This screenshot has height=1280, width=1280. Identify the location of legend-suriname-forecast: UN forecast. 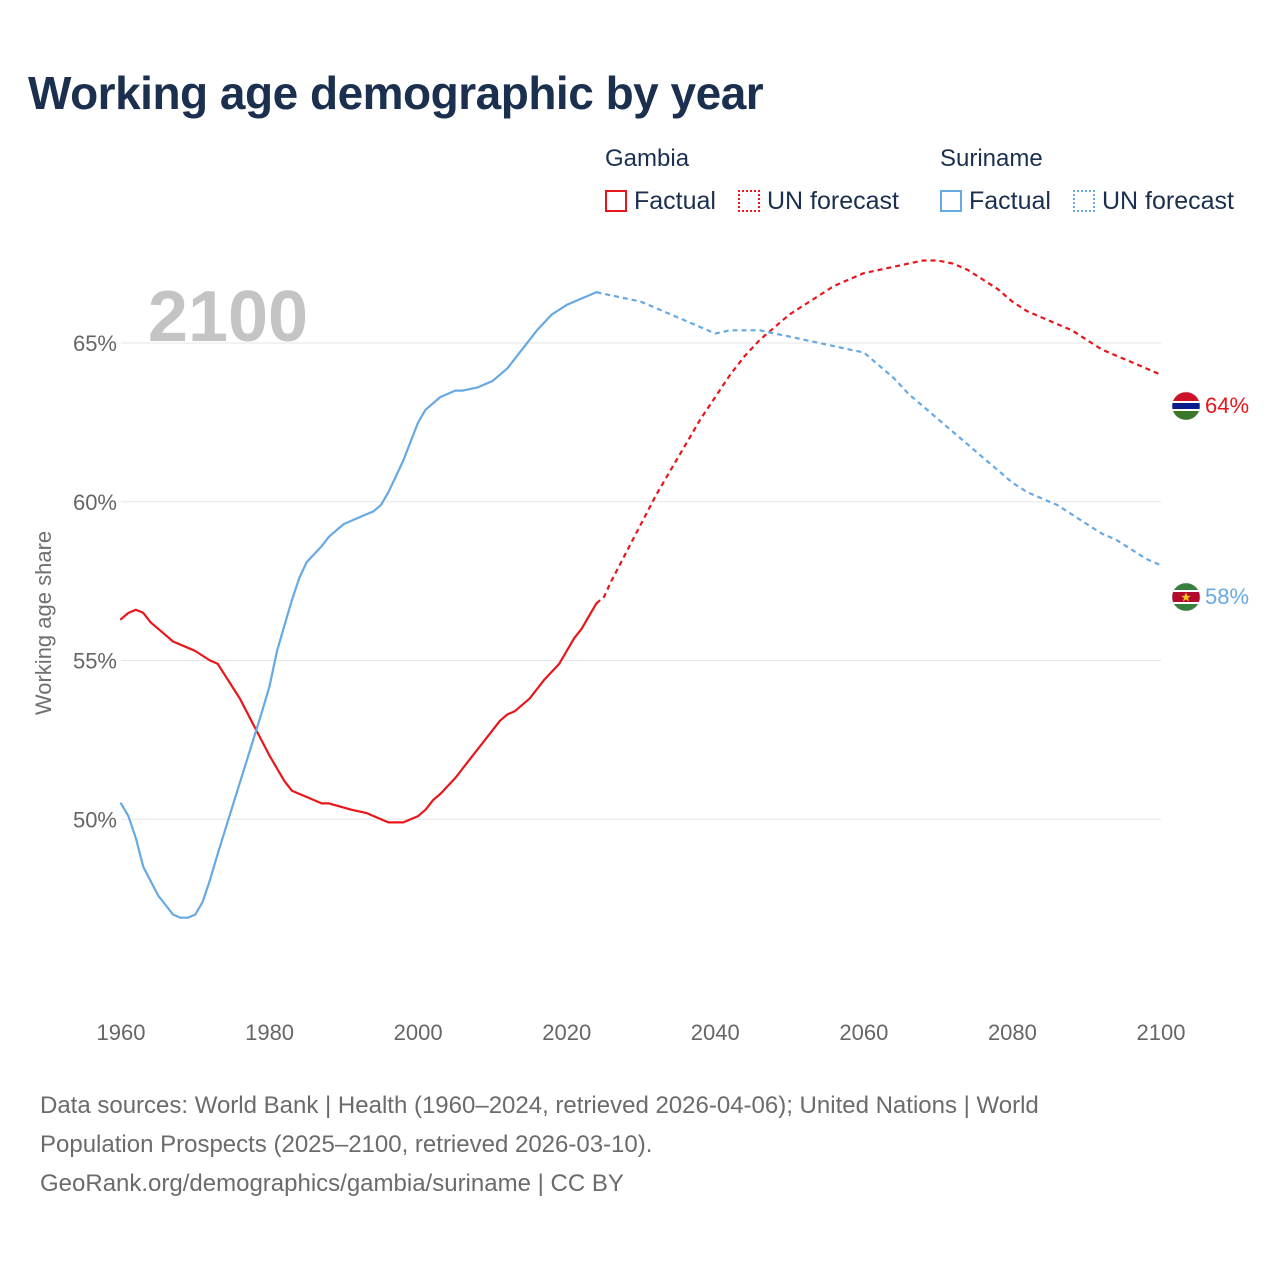
(1153, 201).